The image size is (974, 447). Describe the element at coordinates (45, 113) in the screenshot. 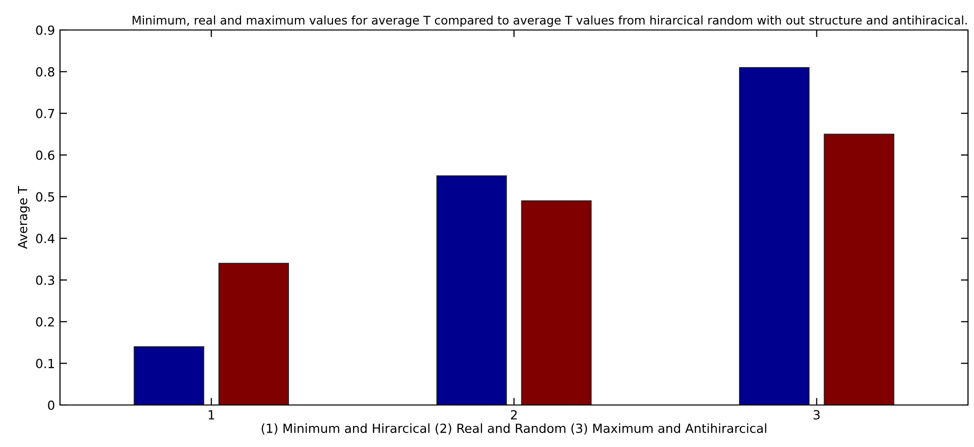

I see `y-tick-label: 0.7` at that location.